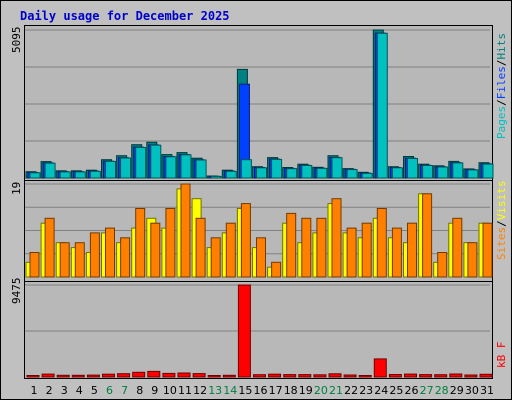 The height and width of the screenshot is (400, 512). What do you see at coordinates (276, 390) in the screenshot?
I see `day-label-17: 17` at bounding box center [276, 390].